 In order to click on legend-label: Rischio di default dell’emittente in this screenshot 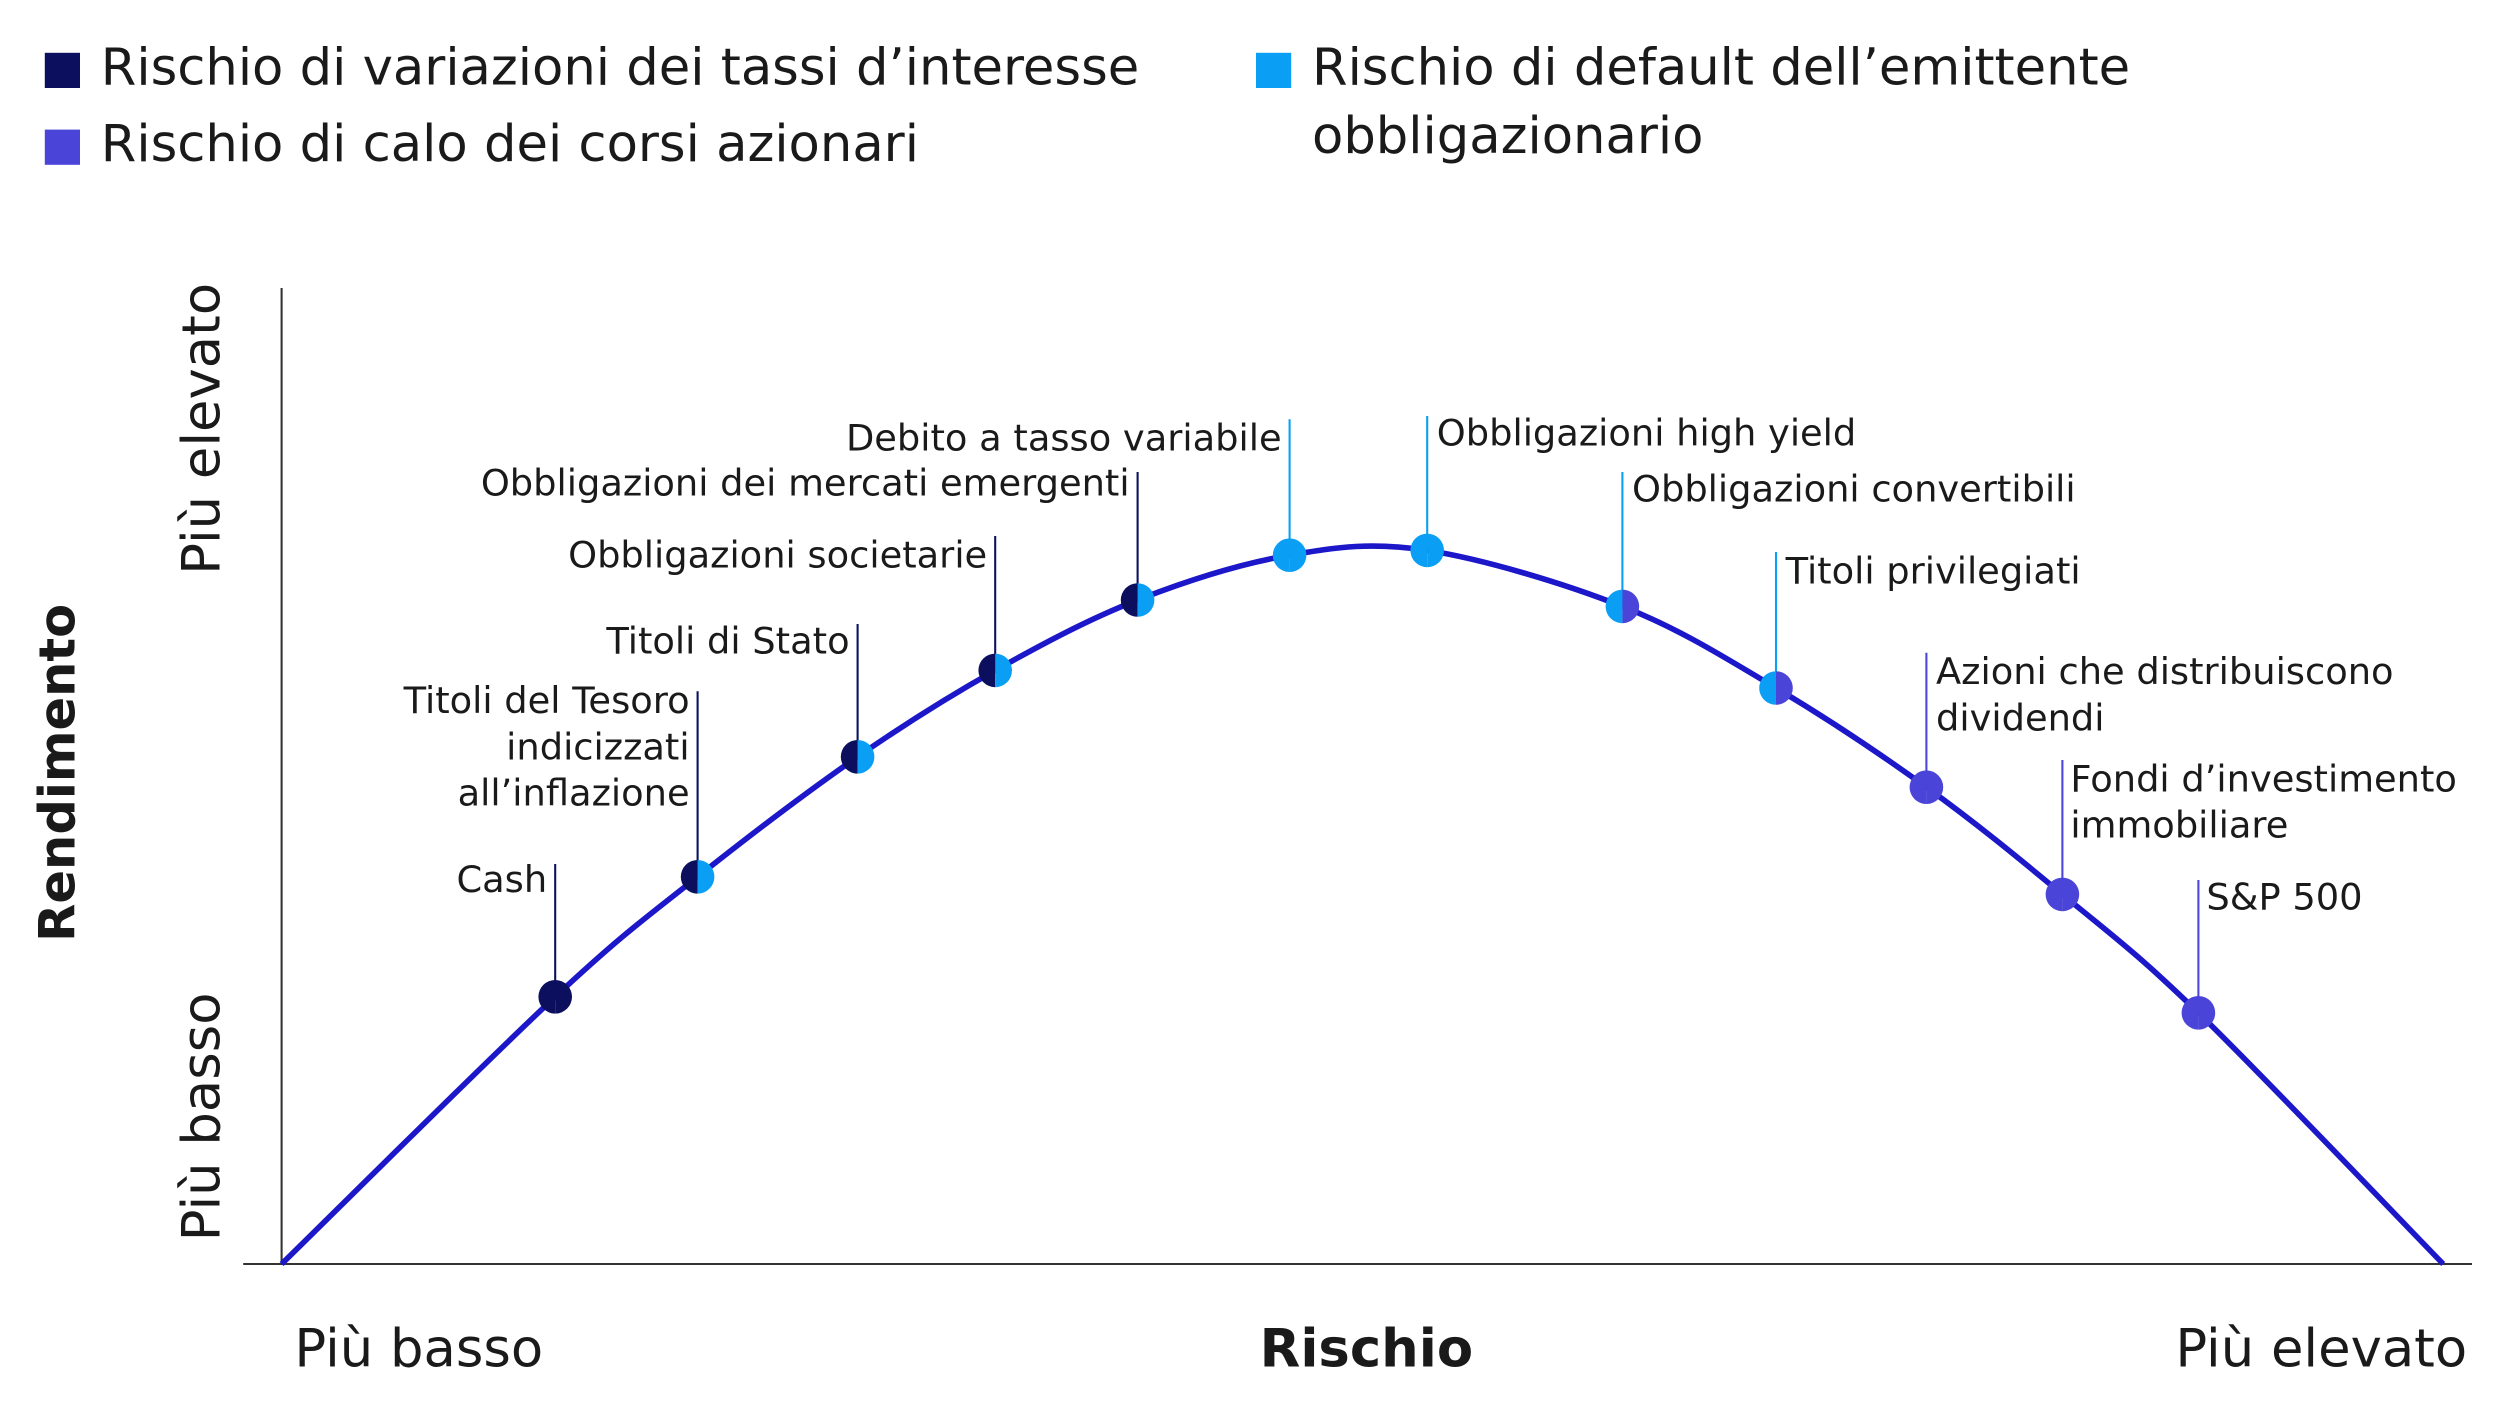, I will do `click(1721, 67)`.